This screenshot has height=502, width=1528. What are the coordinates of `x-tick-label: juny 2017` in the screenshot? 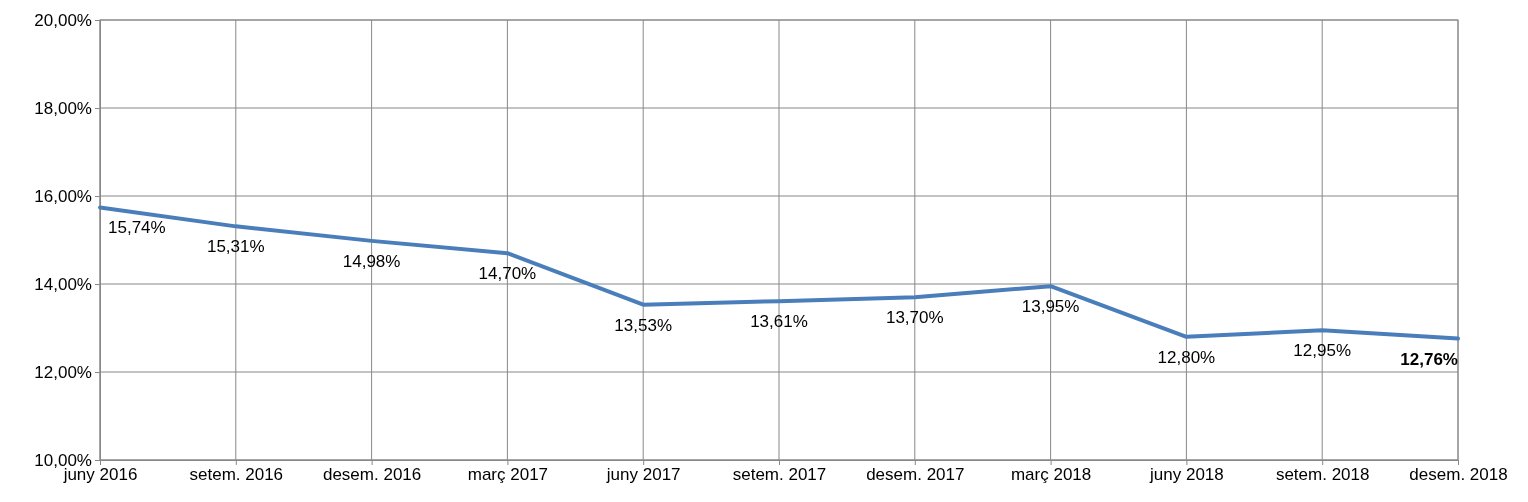 It's located at (643, 475).